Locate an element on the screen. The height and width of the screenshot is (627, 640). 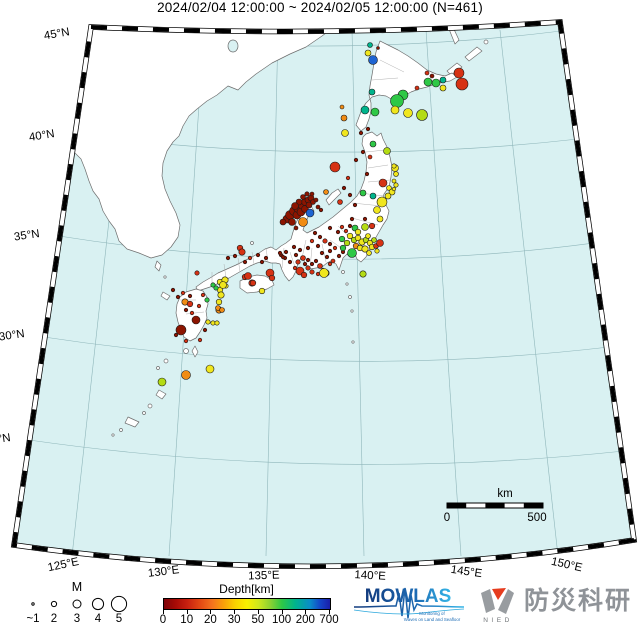
nied-name: 防災科研 is located at coordinates (578, 601).